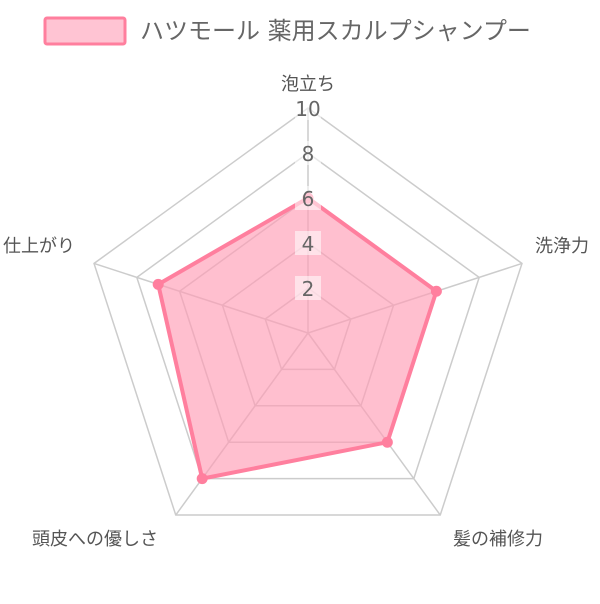  Describe the element at coordinates (39, 246) in the screenshot. I see `axis-label-4: 仕上がり` at that location.